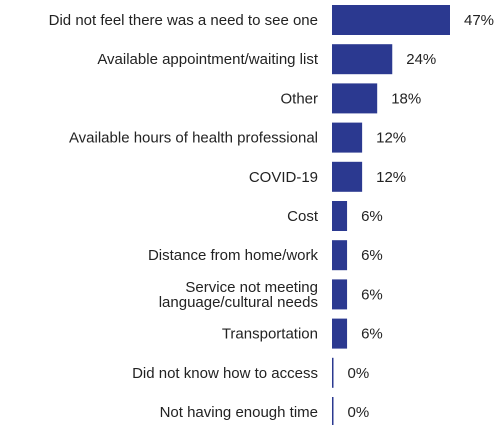 The height and width of the screenshot is (425, 499). I want to click on category-label-line: Other, so click(299, 98).